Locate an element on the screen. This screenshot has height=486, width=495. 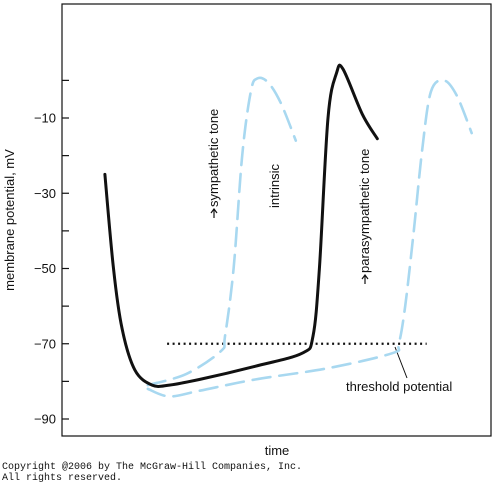
down-arrow-icon is located at coordinates (365, 279).